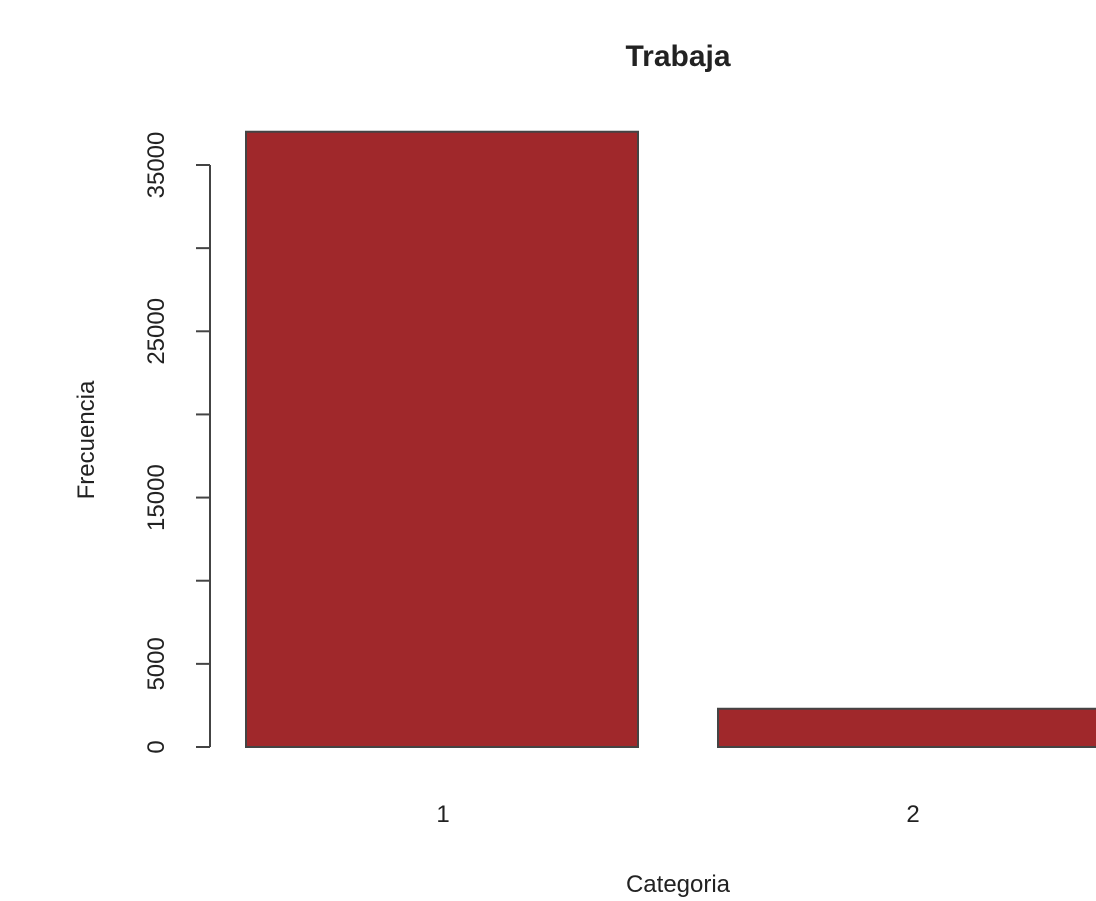  I want to click on y-tick-label-35000: 35000, so click(156, 165).